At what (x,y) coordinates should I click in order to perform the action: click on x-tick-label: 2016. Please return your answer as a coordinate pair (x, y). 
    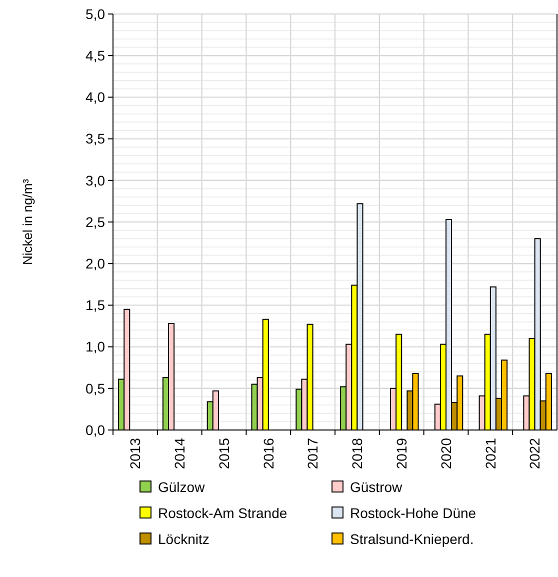
    Looking at the image, I should click on (268, 454).